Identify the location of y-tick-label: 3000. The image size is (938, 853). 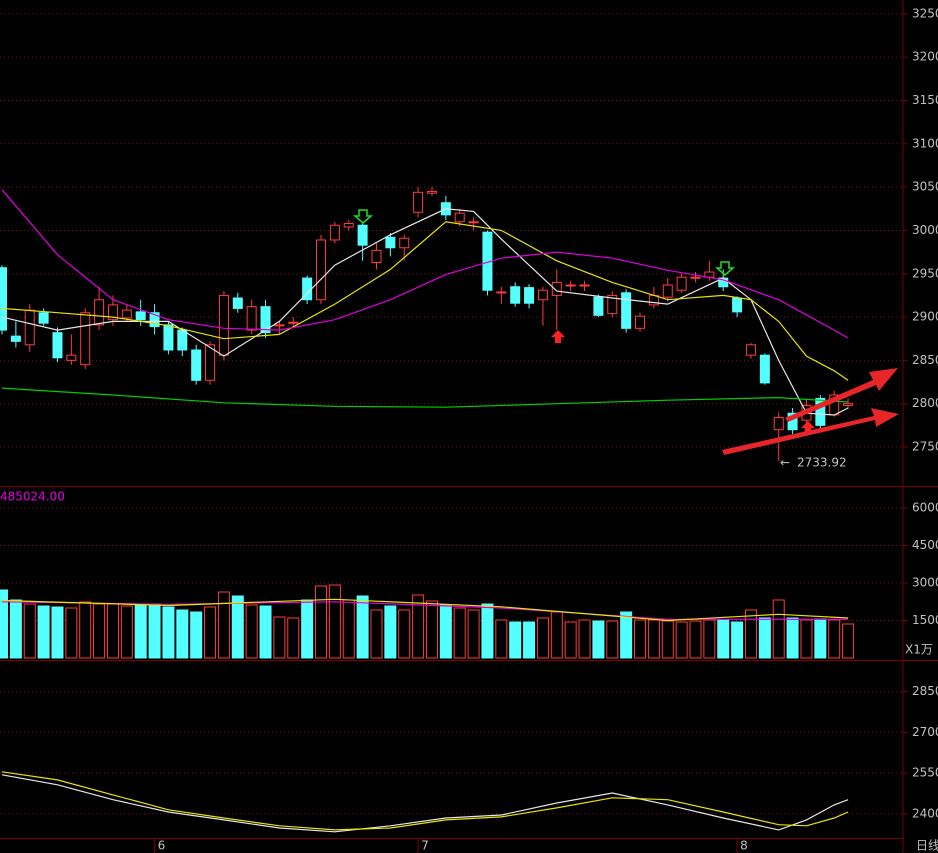
(925, 583).